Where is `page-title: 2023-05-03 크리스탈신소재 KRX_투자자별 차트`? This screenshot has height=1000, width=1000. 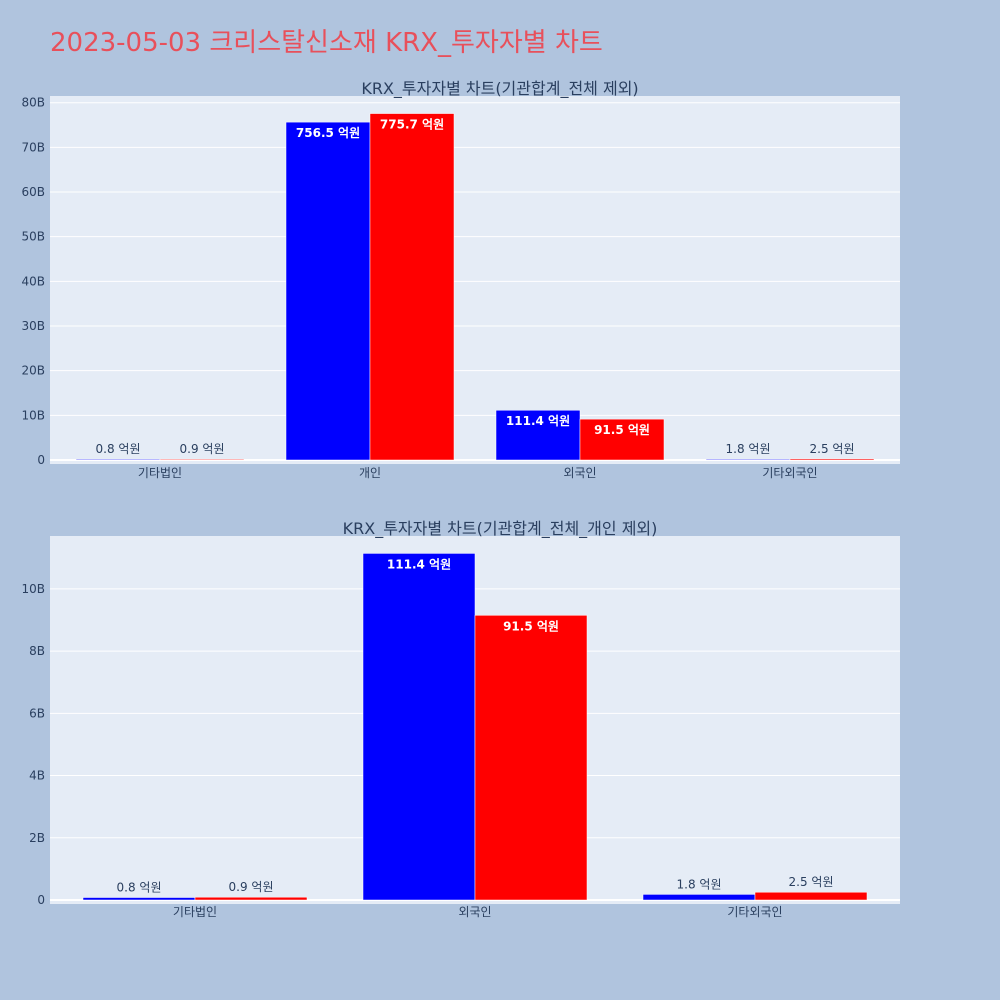
page-title: 2023-05-03 크리스탈신소재 KRX_투자자별 차트 is located at coordinates (326, 43).